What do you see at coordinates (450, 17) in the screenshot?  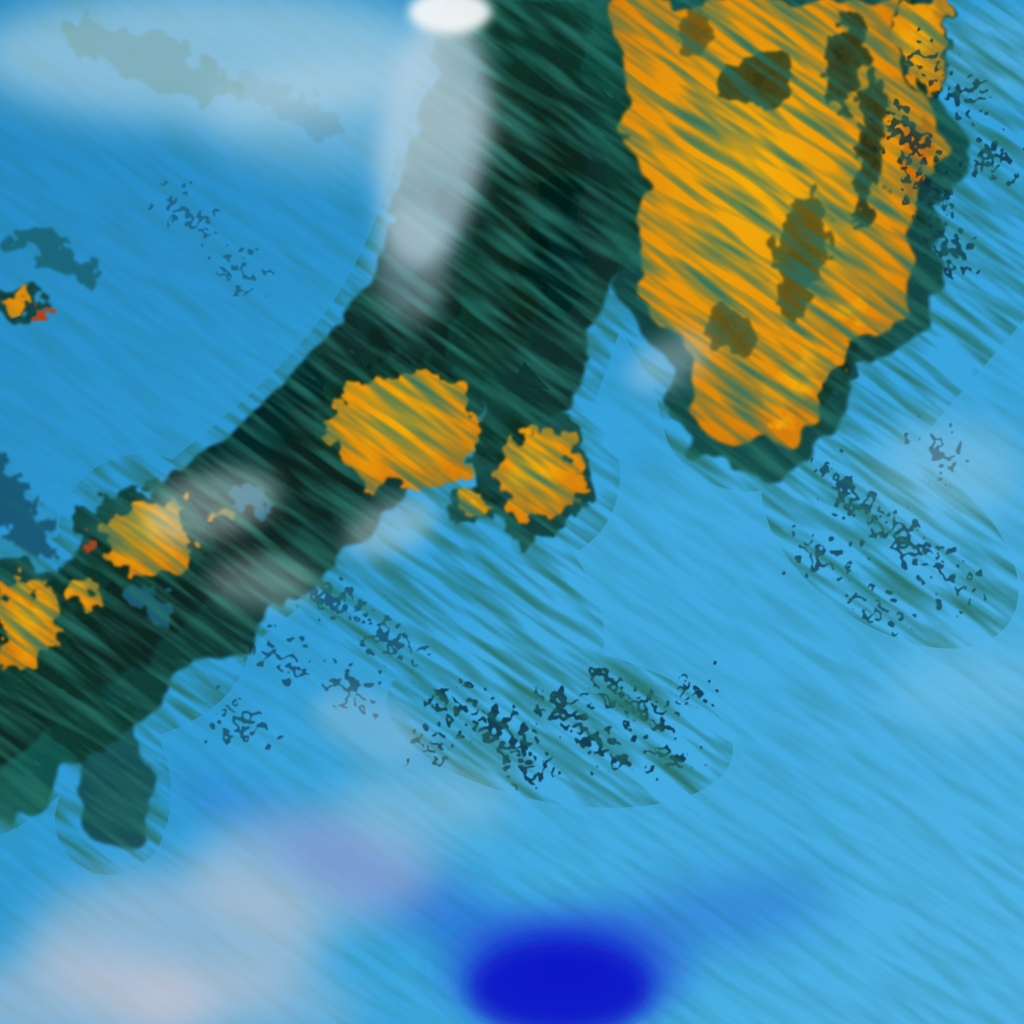 I see `cloud-bright-spot` at bounding box center [450, 17].